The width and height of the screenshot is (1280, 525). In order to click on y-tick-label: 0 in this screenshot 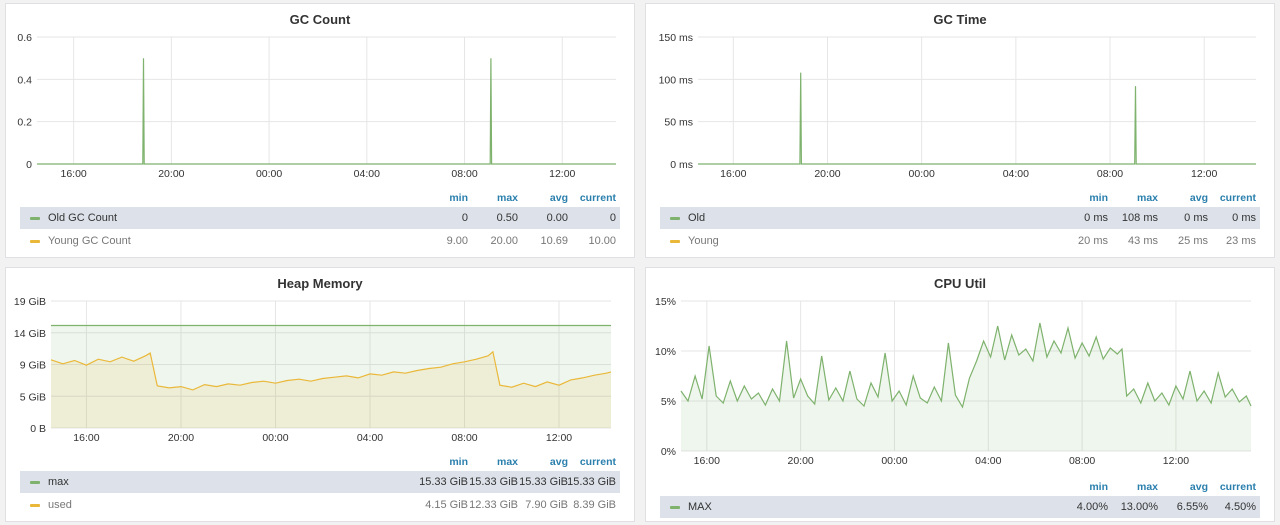, I will do `click(29, 165)`.